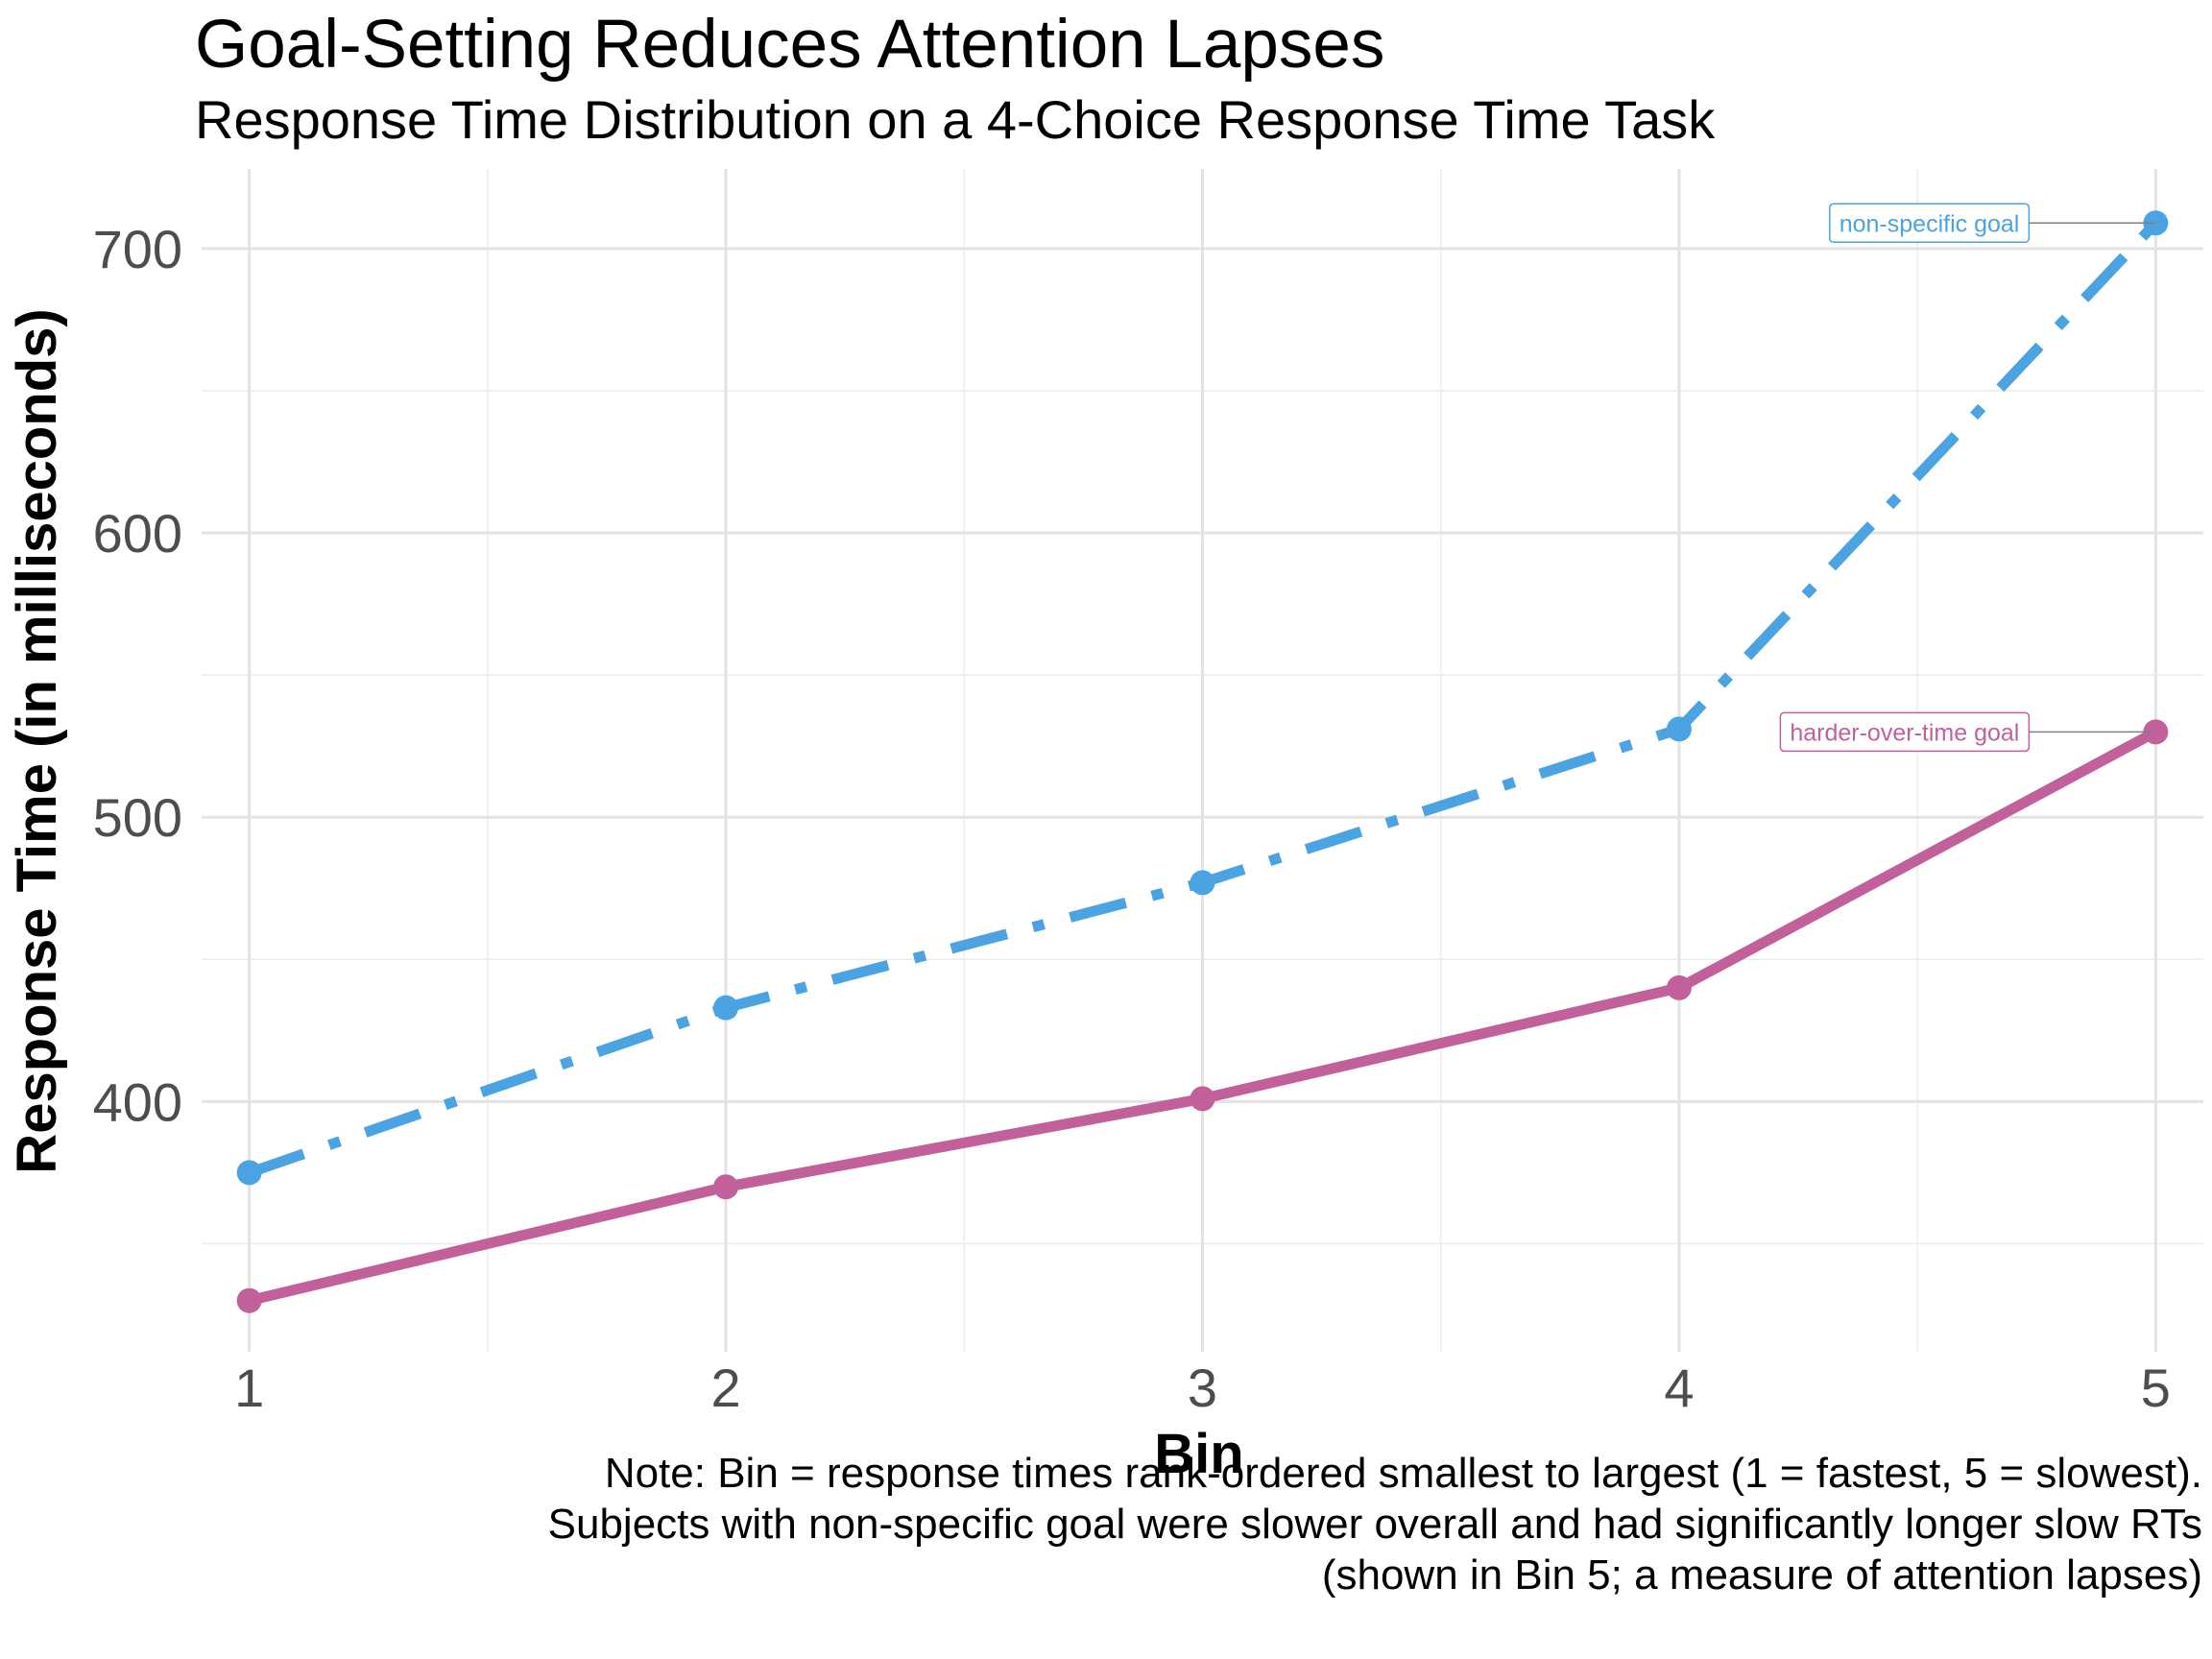 The width and height of the screenshot is (2212, 1659). Describe the element at coordinates (1968, 478) in the screenshot. I see `series-labels: non-specific goal harder-over-time goal` at that location.